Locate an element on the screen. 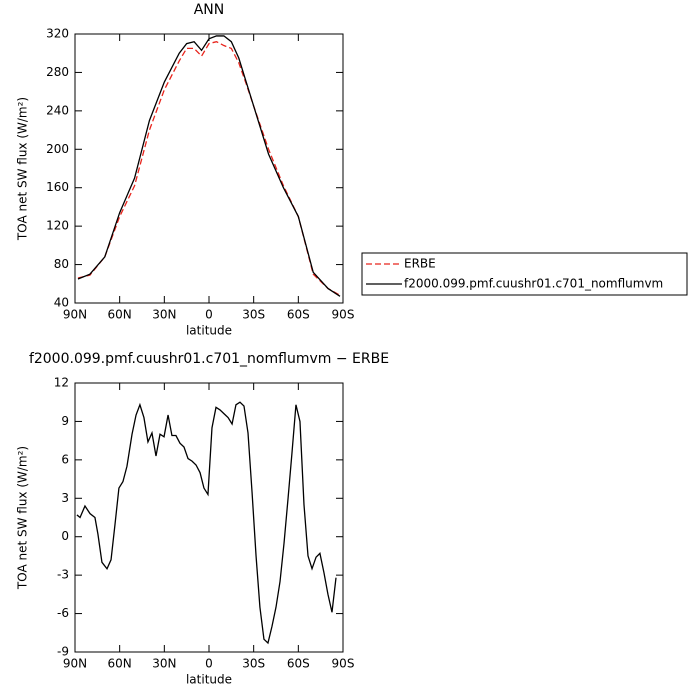 This screenshot has height=700, width=700. y-tick-label: 40 is located at coordinates (61, 303).